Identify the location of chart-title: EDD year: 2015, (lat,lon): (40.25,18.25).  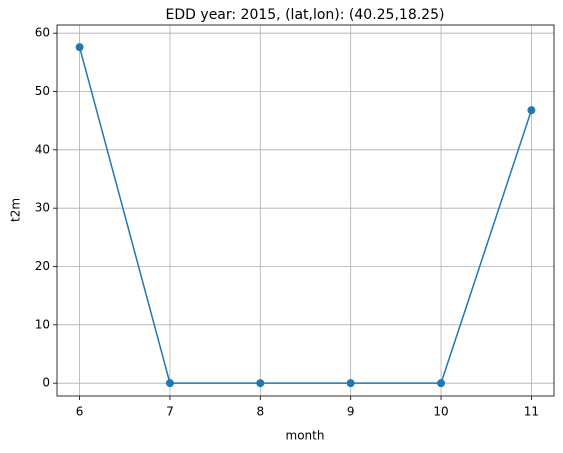
(305, 15).